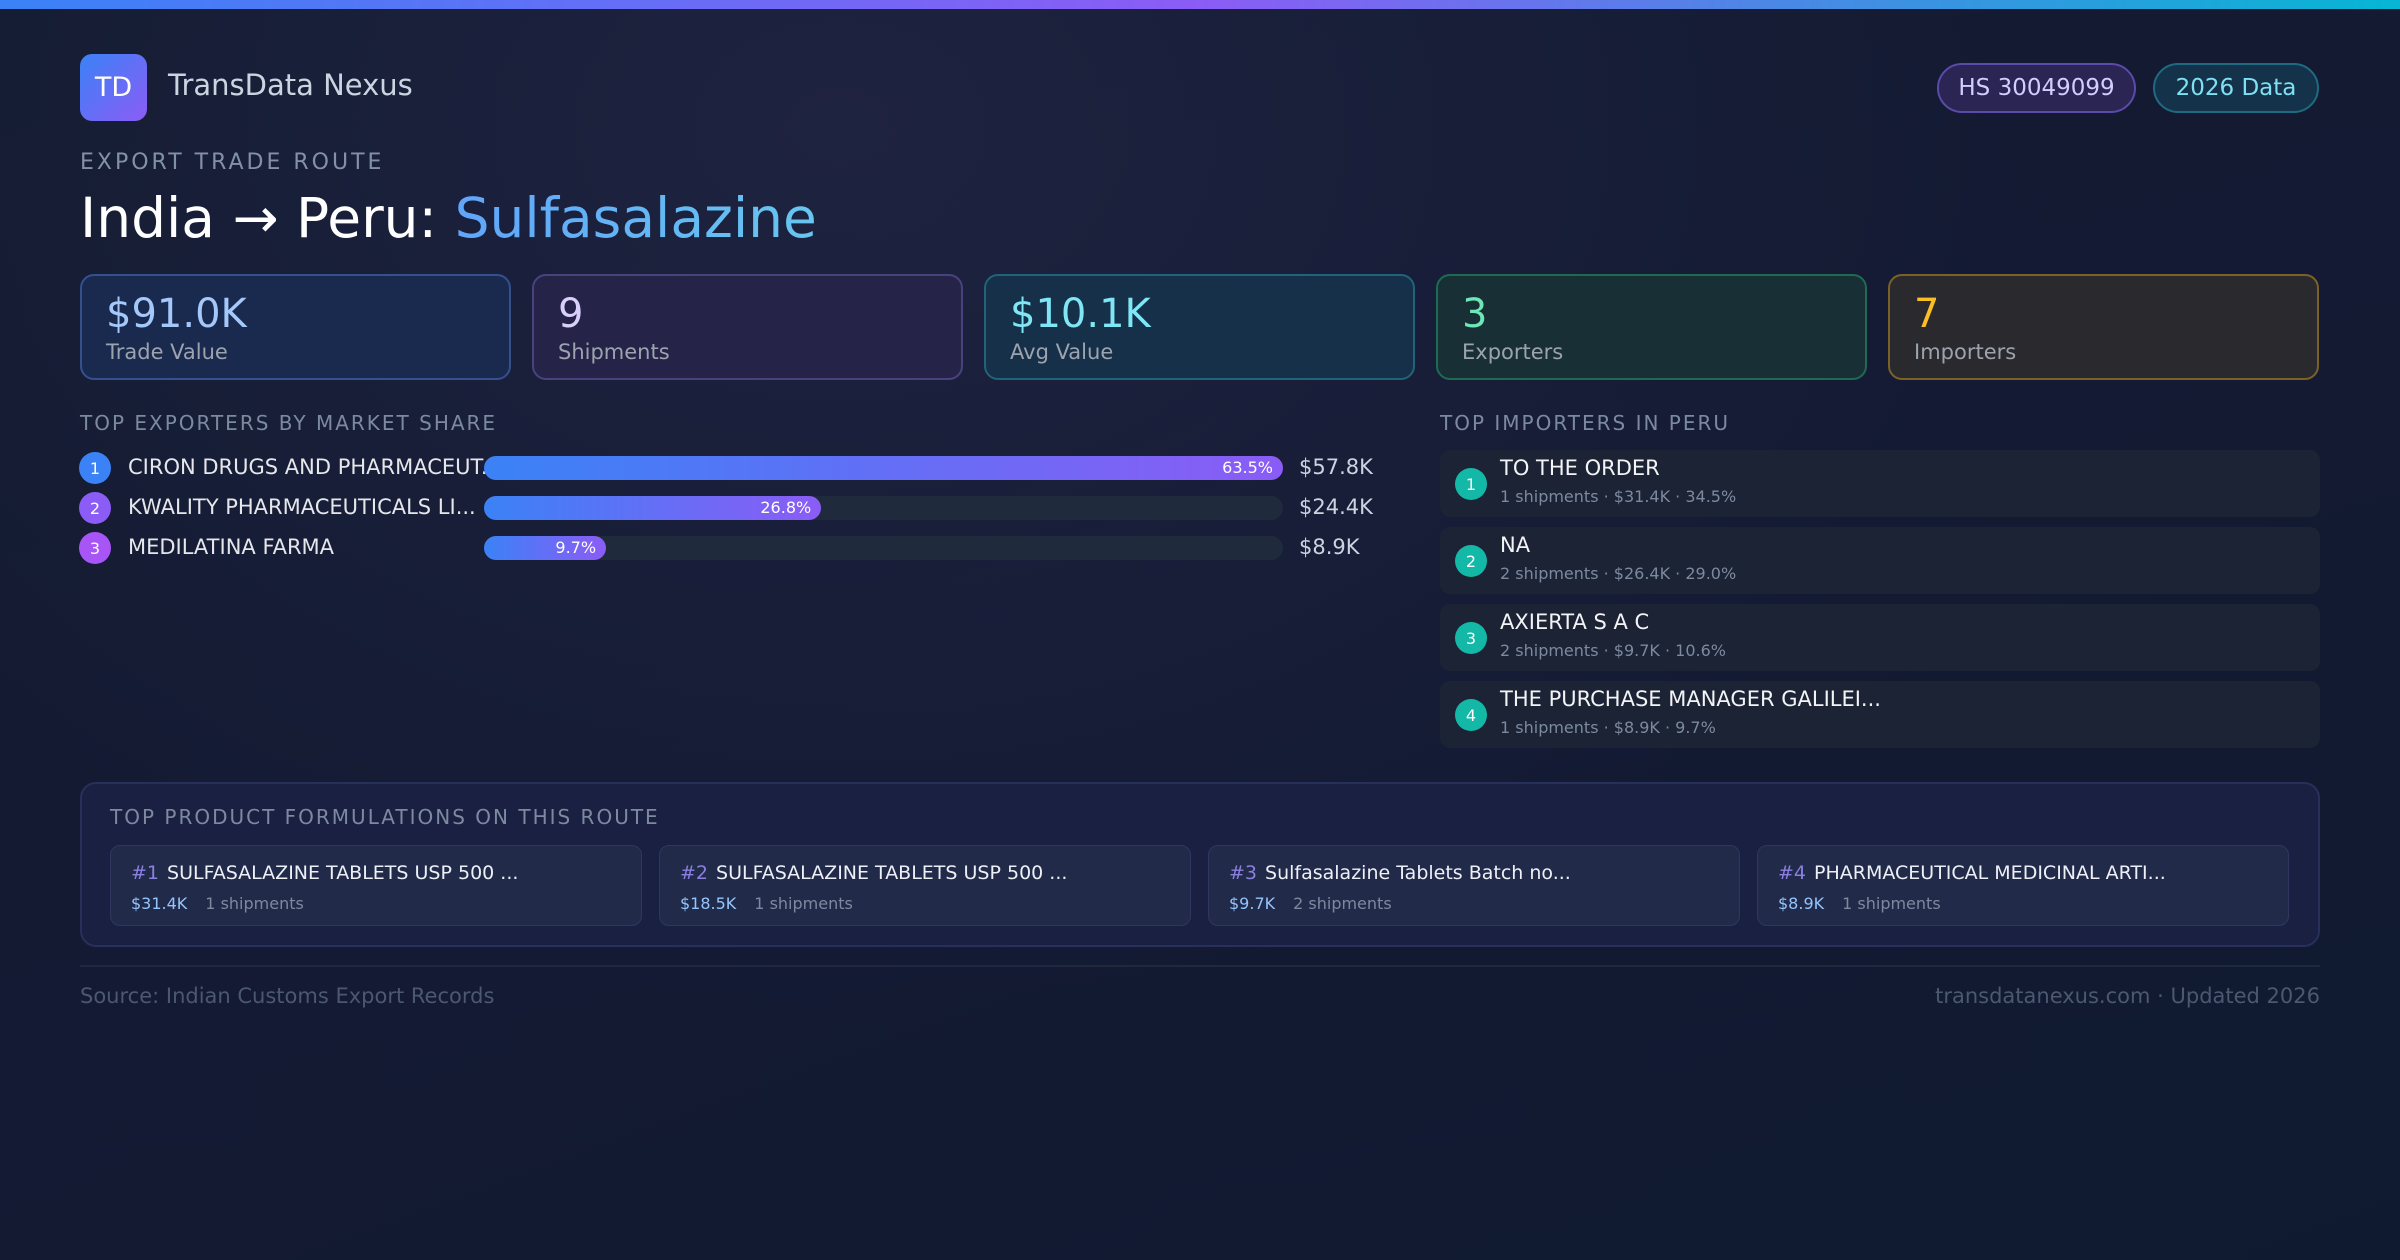 The image size is (2400, 1260). What do you see at coordinates (1575, 622) in the screenshot?
I see `importer-name: AXIERTA S A C` at bounding box center [1575, 622].